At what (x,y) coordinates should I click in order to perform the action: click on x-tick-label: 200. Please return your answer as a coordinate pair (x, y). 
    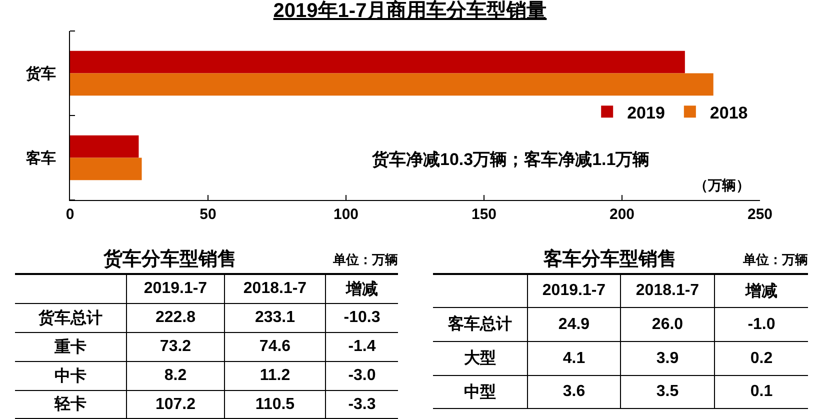
    Looking at the image, I should click on (622, 214).